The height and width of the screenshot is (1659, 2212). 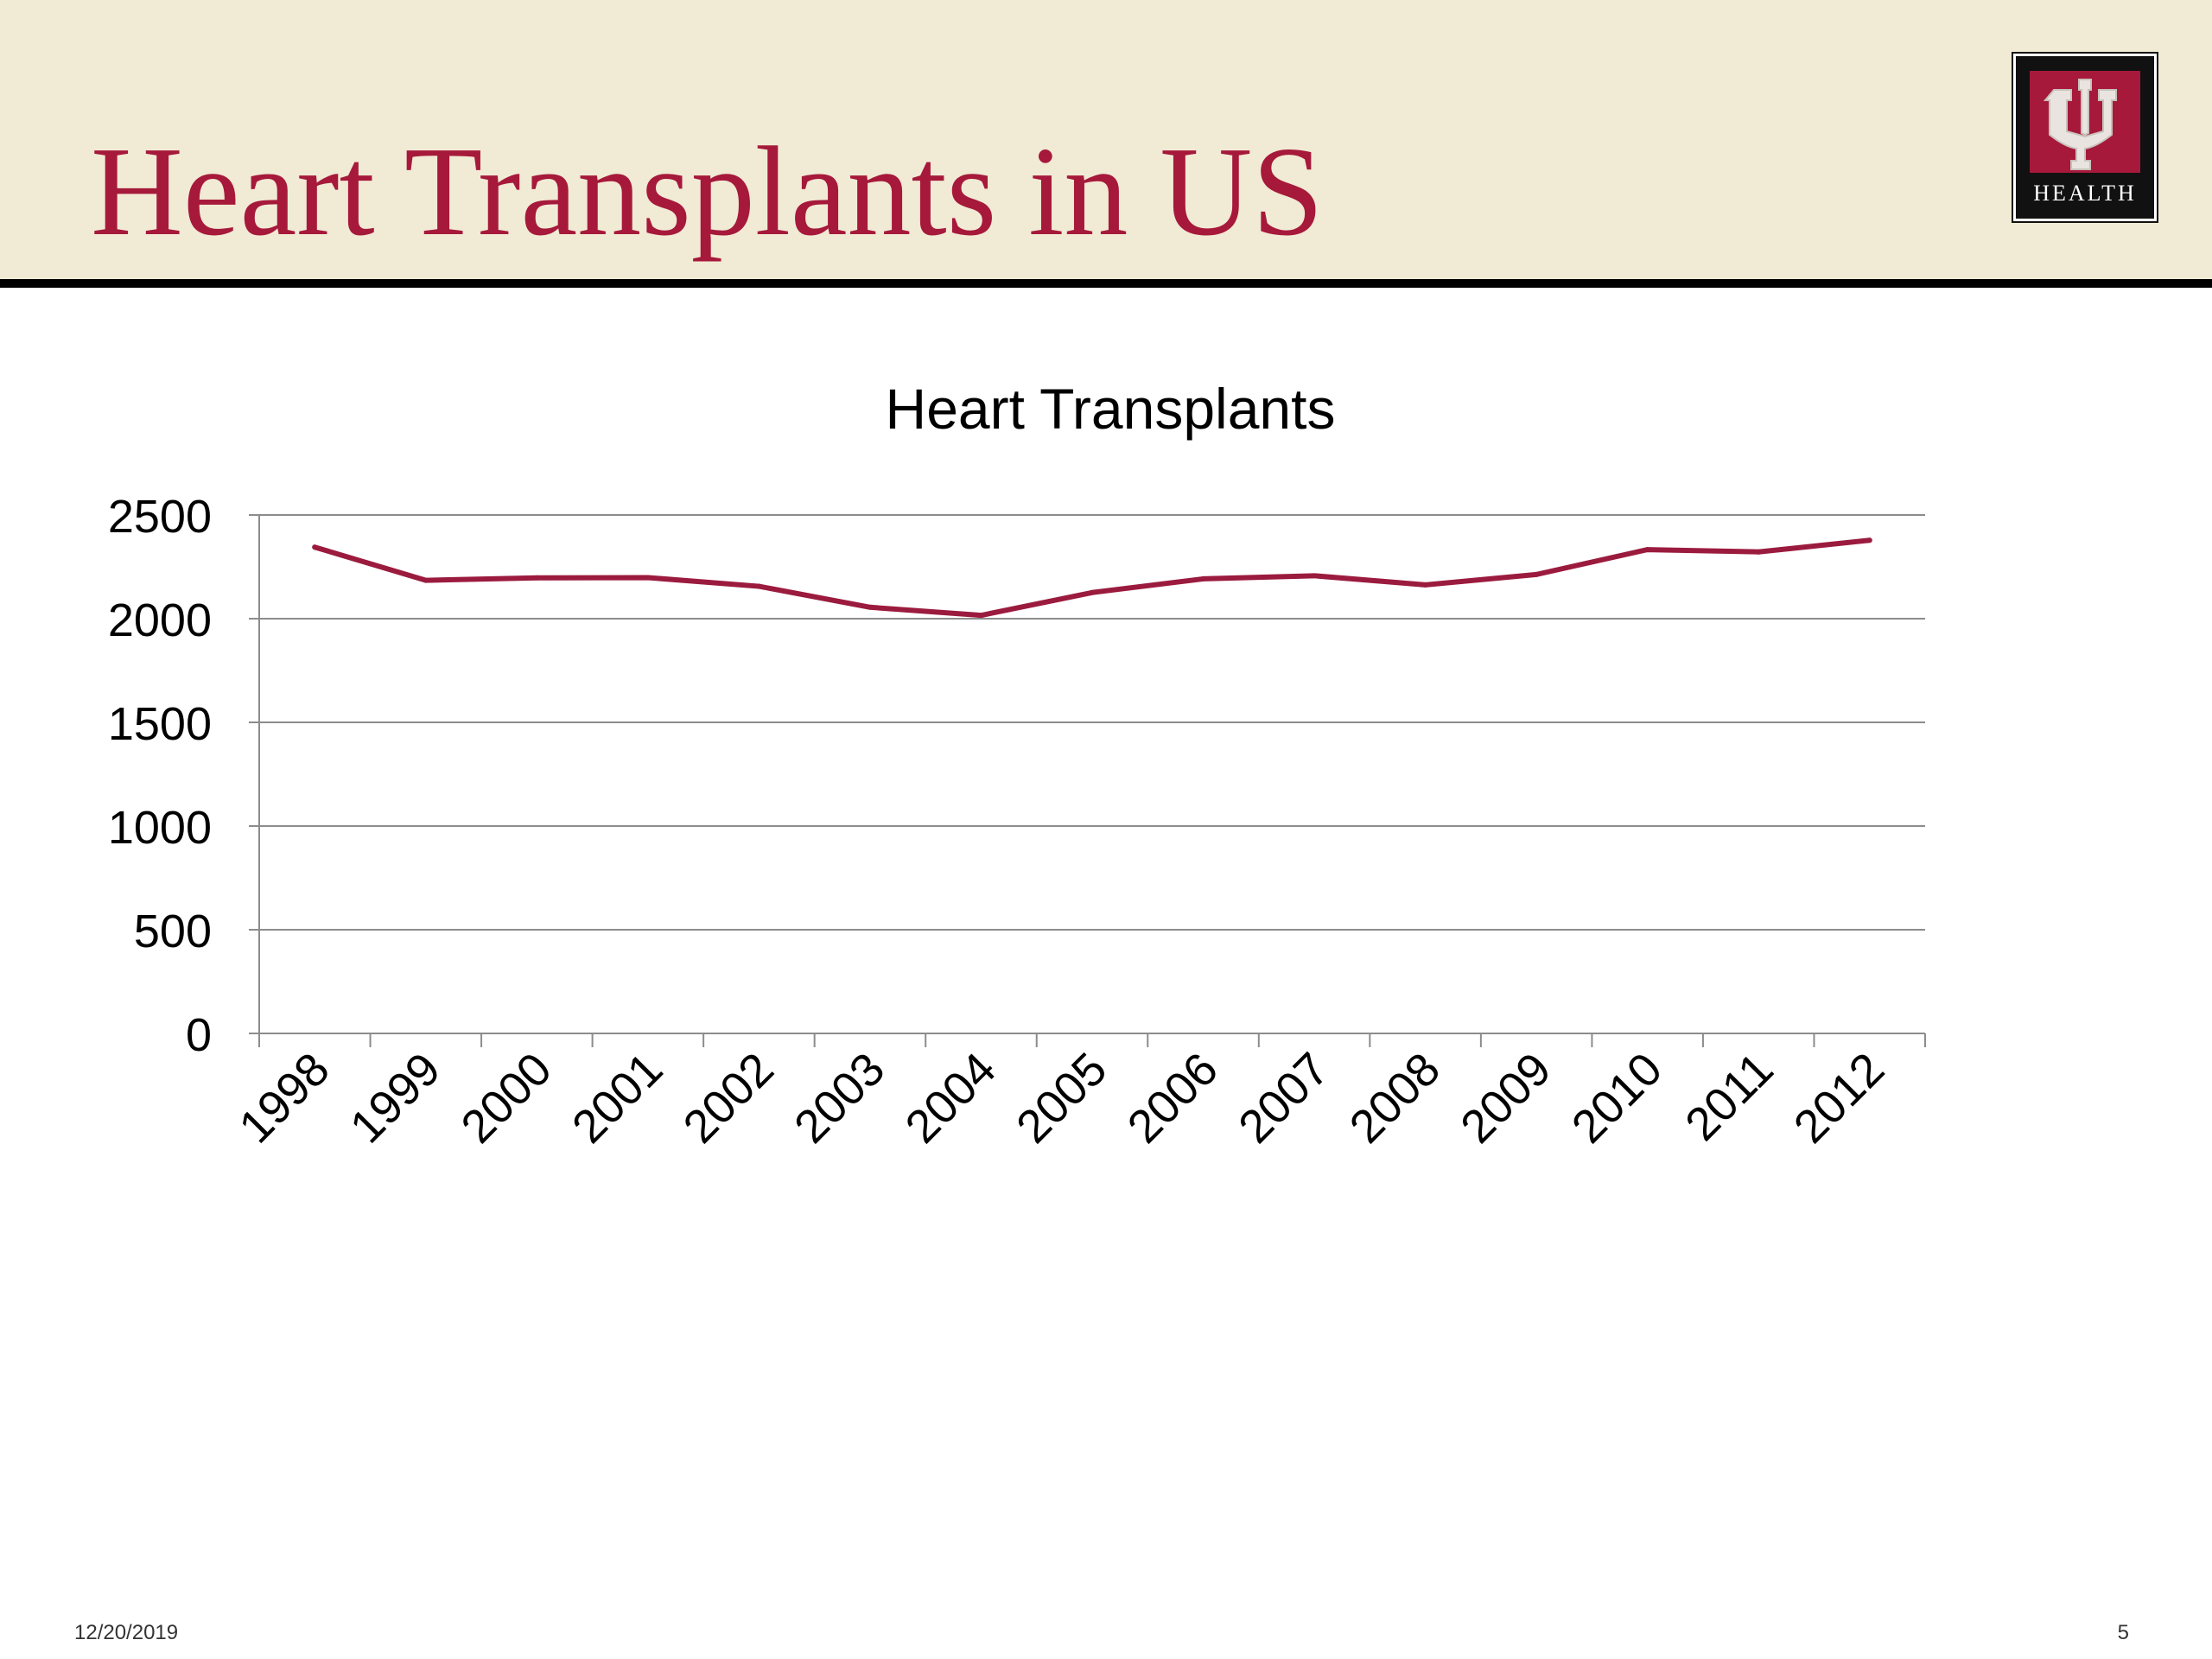 I want to click on x-tick-label: 2005, so click(x=1061, y=1098).